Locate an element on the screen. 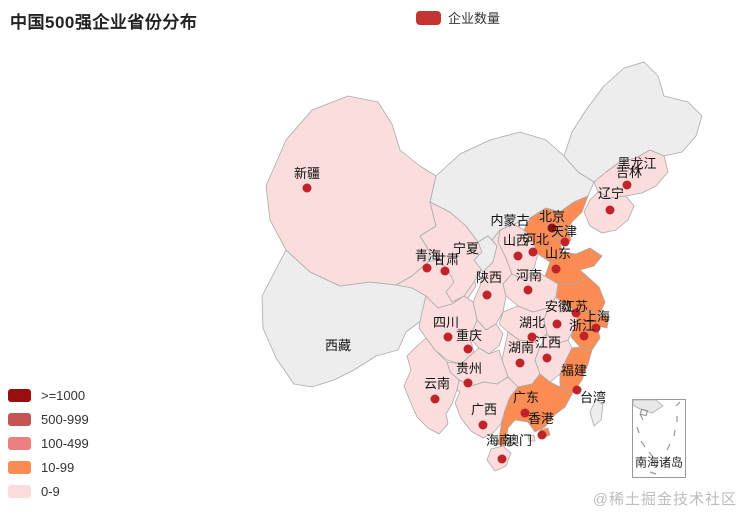 The image size is (748, 520). province-marker-hongkong is located at coordinates (542, 435).